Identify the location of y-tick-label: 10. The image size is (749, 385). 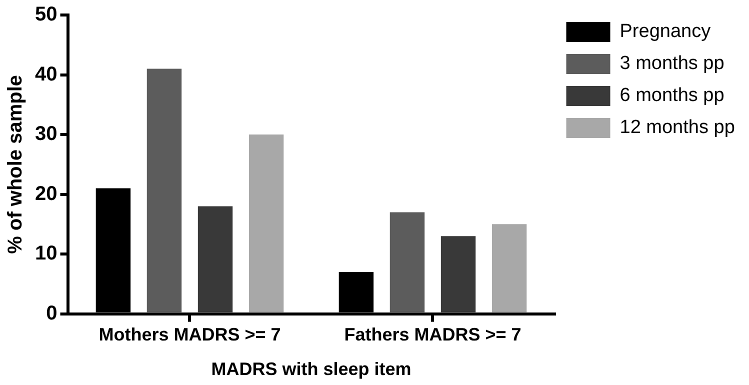
(46, 253).